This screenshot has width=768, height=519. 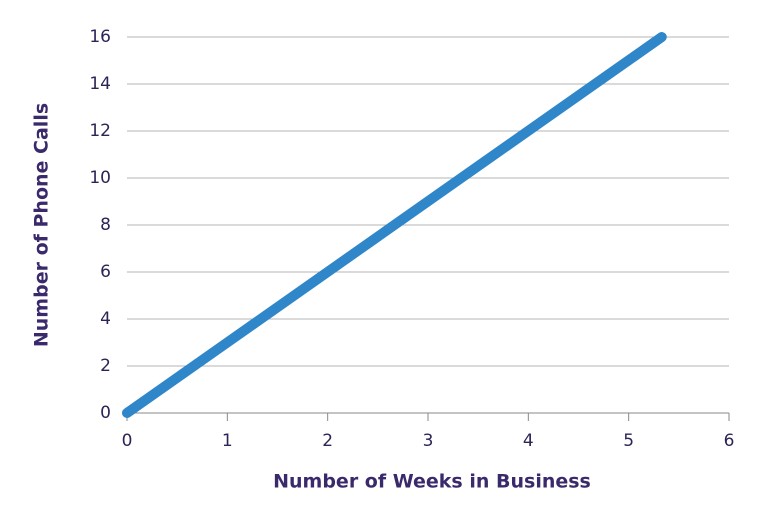 I want to click on y-axis-title: Number of Phone Calls, so click(x=42, y=225).